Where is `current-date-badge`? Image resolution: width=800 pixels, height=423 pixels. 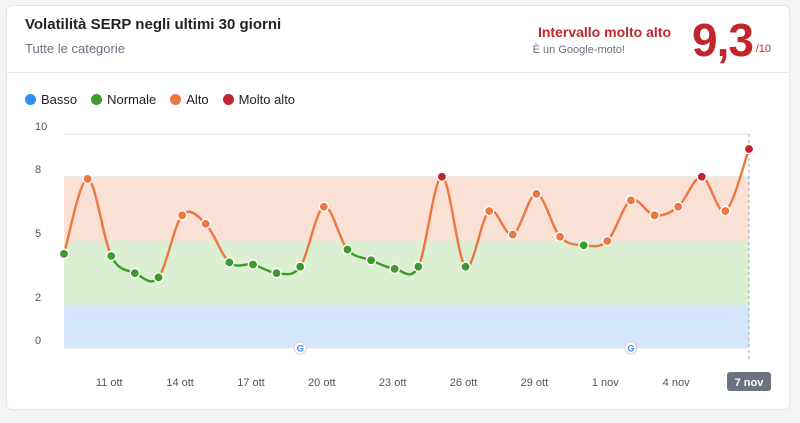
current-date-badge is located at coordinates (749, 381).